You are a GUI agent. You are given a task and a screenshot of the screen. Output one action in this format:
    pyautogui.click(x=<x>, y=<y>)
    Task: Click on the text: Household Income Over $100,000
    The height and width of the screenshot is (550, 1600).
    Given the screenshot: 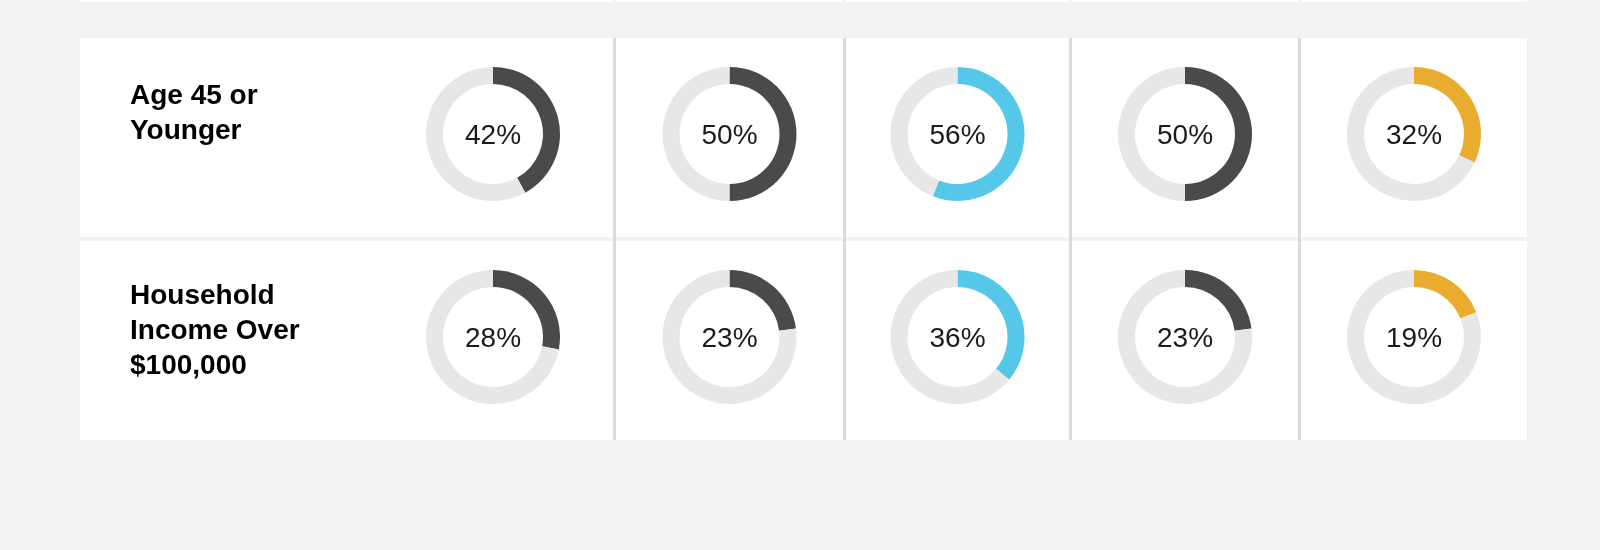 What is the action you would take?
    pyautogui.click(x=215, y=329)
    